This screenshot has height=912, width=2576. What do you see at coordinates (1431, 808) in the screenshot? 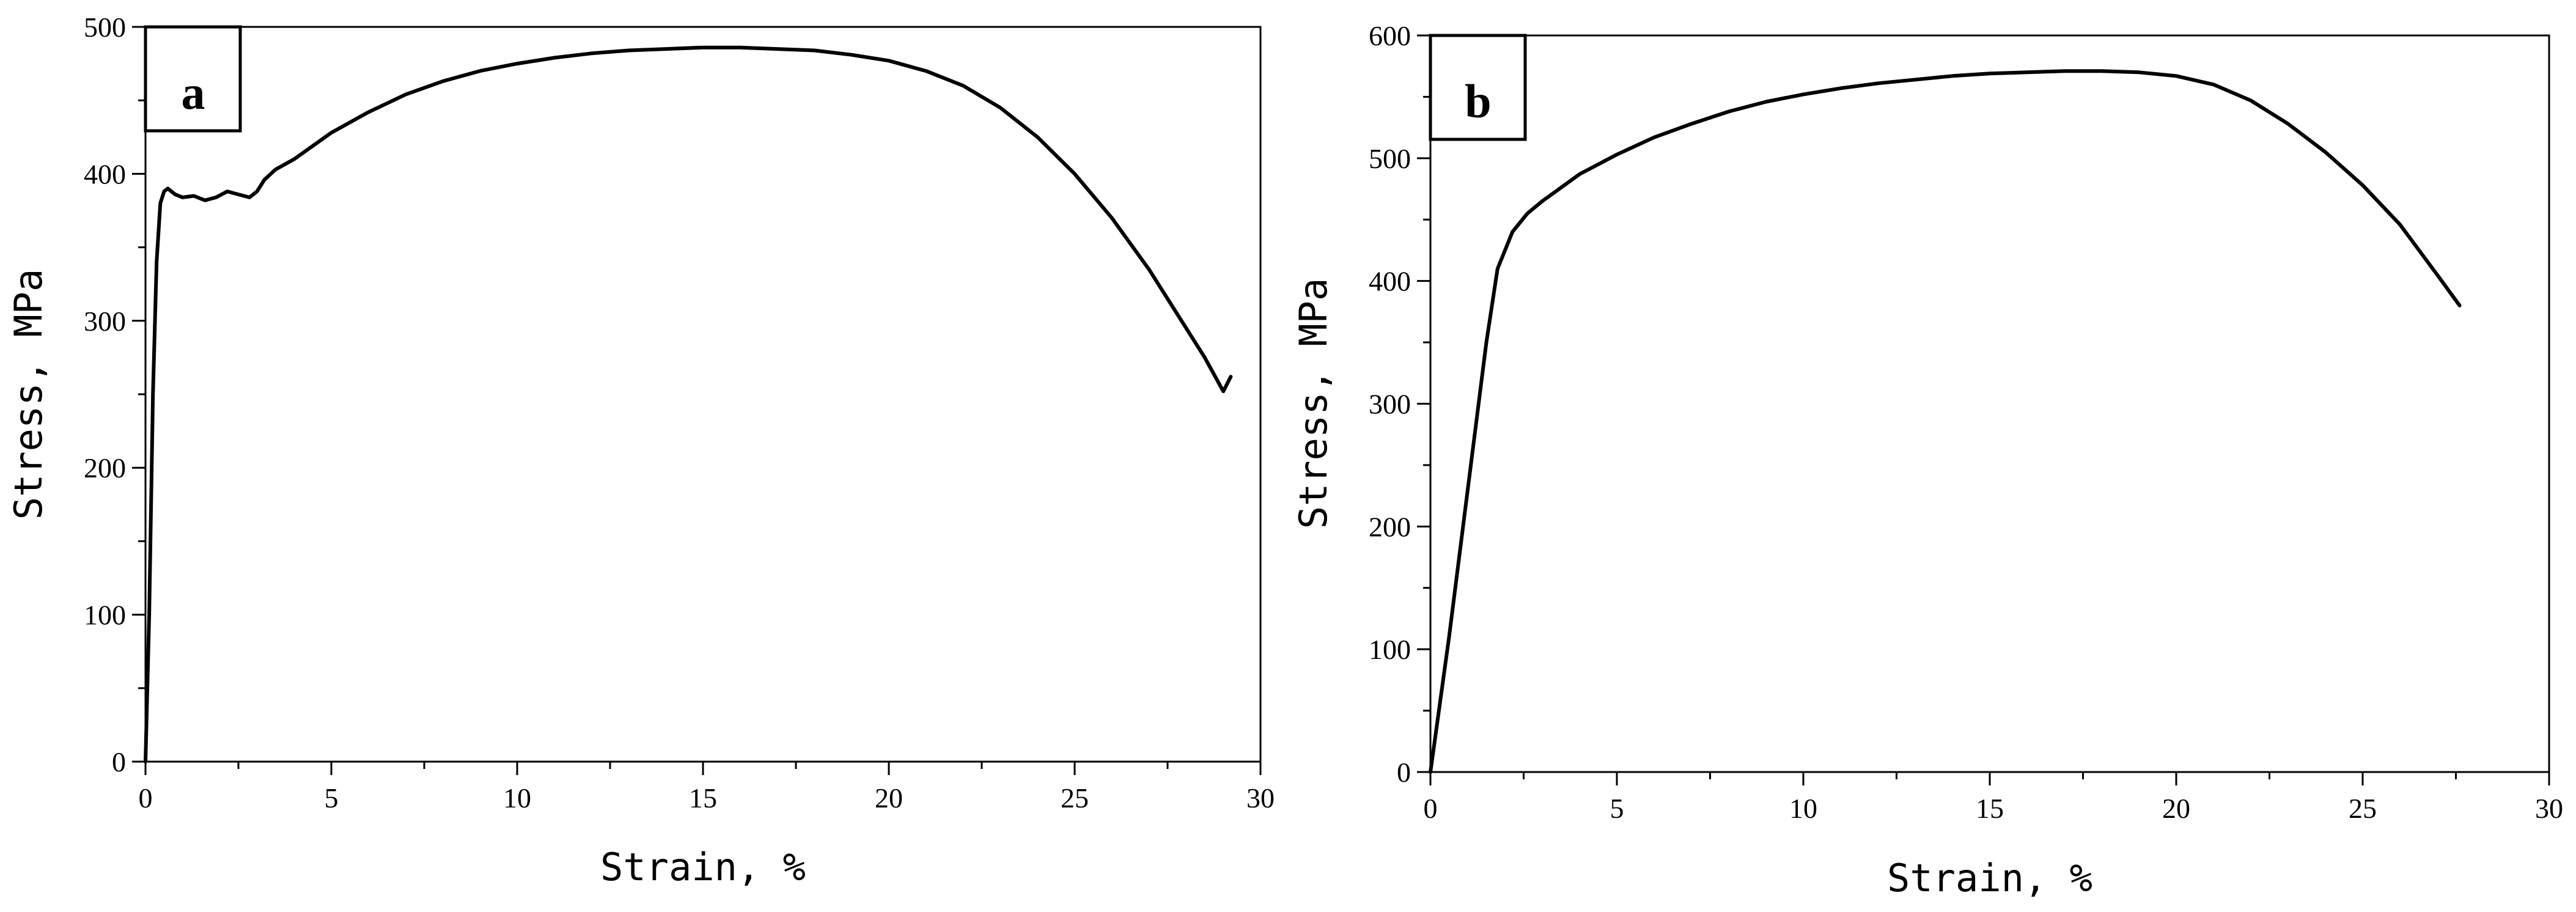
I see `x-tick-label-b: 0` at bounding box center [1431, 808].